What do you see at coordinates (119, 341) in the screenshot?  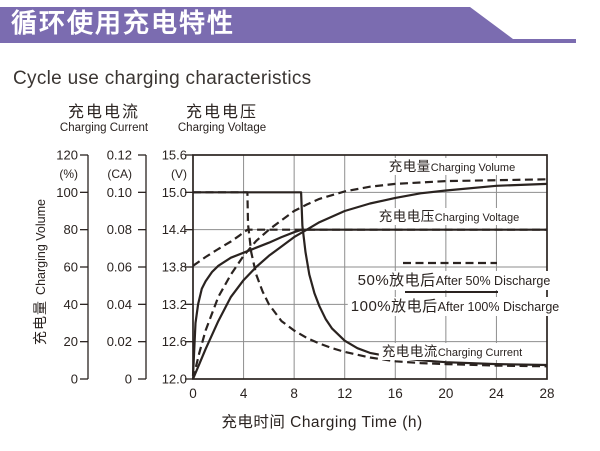 I see `y-tick-label-current: 0.02` at bounding box center [119, 341].